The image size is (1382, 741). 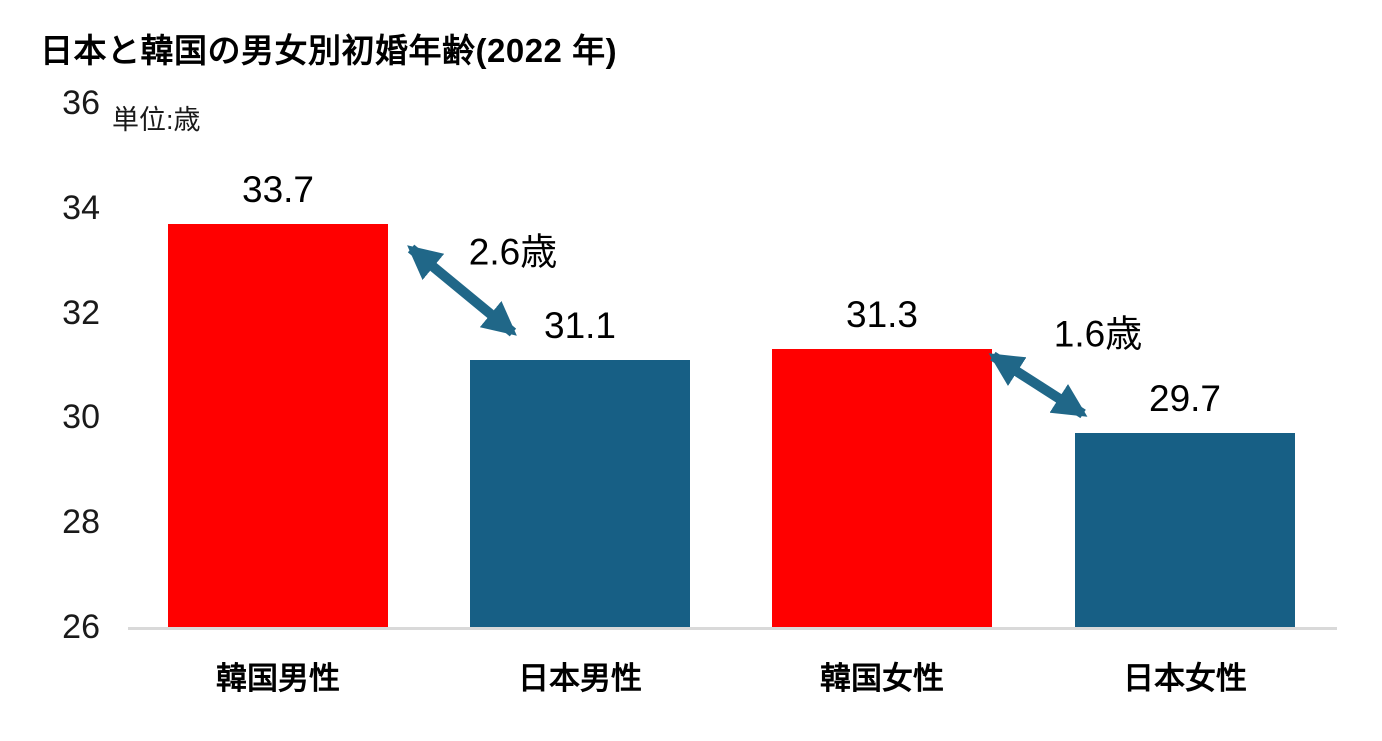 What do you see at coordinates (329, 50) in the screenshot?
I see `chart-title: 日本と韓国の男女別初婚年齢(2022 年)` at bounding box center [329, 50].